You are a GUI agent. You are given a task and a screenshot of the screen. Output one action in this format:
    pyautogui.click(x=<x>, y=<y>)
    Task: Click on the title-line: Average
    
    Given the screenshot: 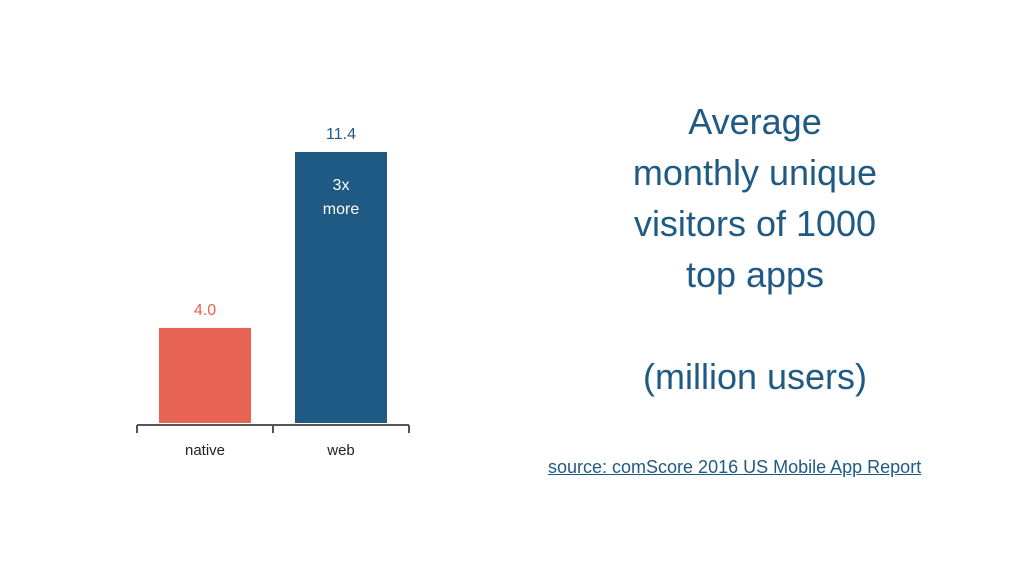 What is the action you would take?
    pyautogui.click(x=755, y=121)
    